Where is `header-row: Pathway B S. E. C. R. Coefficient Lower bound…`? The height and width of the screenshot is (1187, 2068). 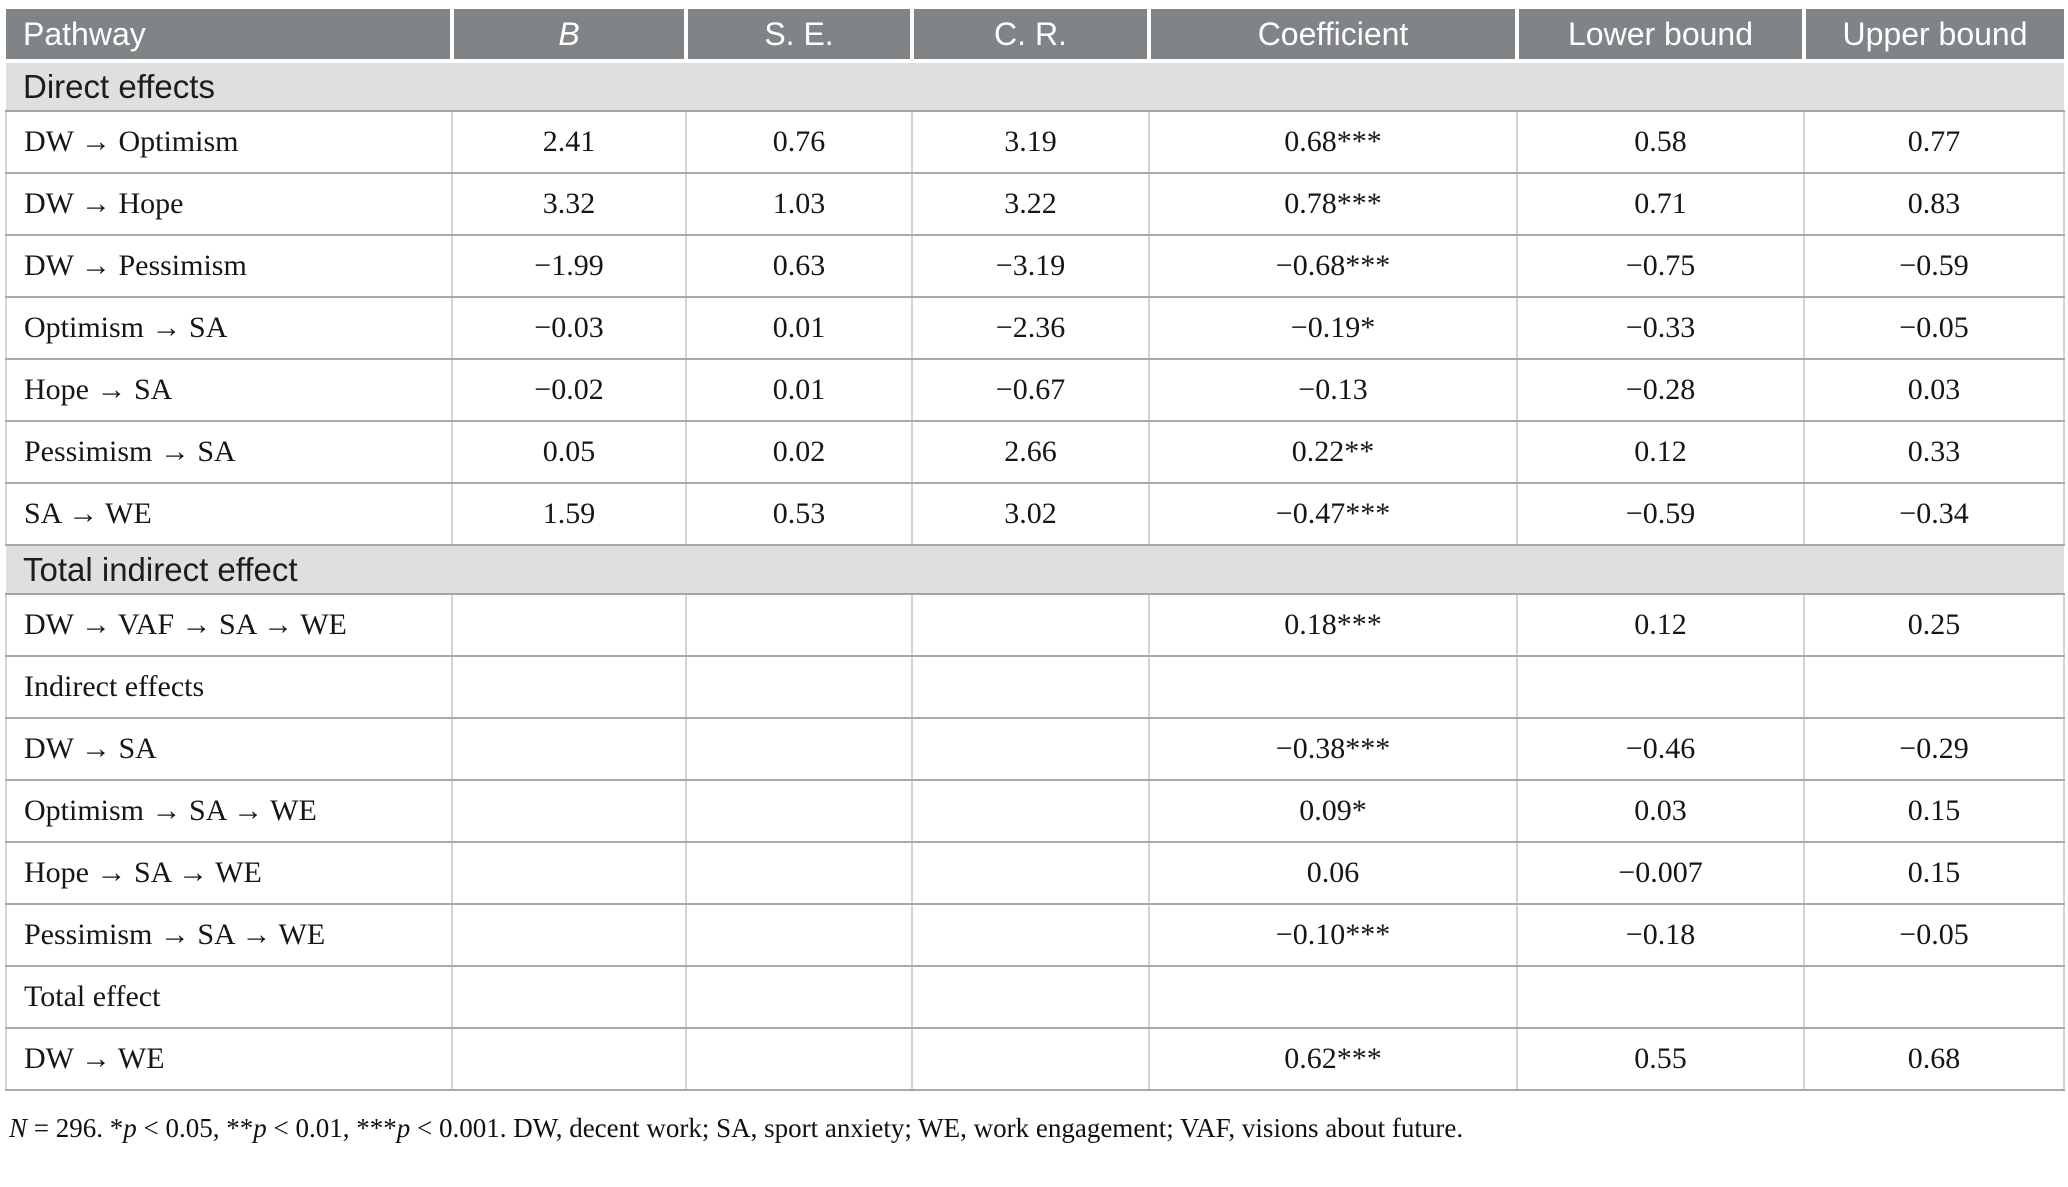 header-row: Pathway B S. E. C. R. Coefficient Lower bound… is located at coordinates (1035, 36).